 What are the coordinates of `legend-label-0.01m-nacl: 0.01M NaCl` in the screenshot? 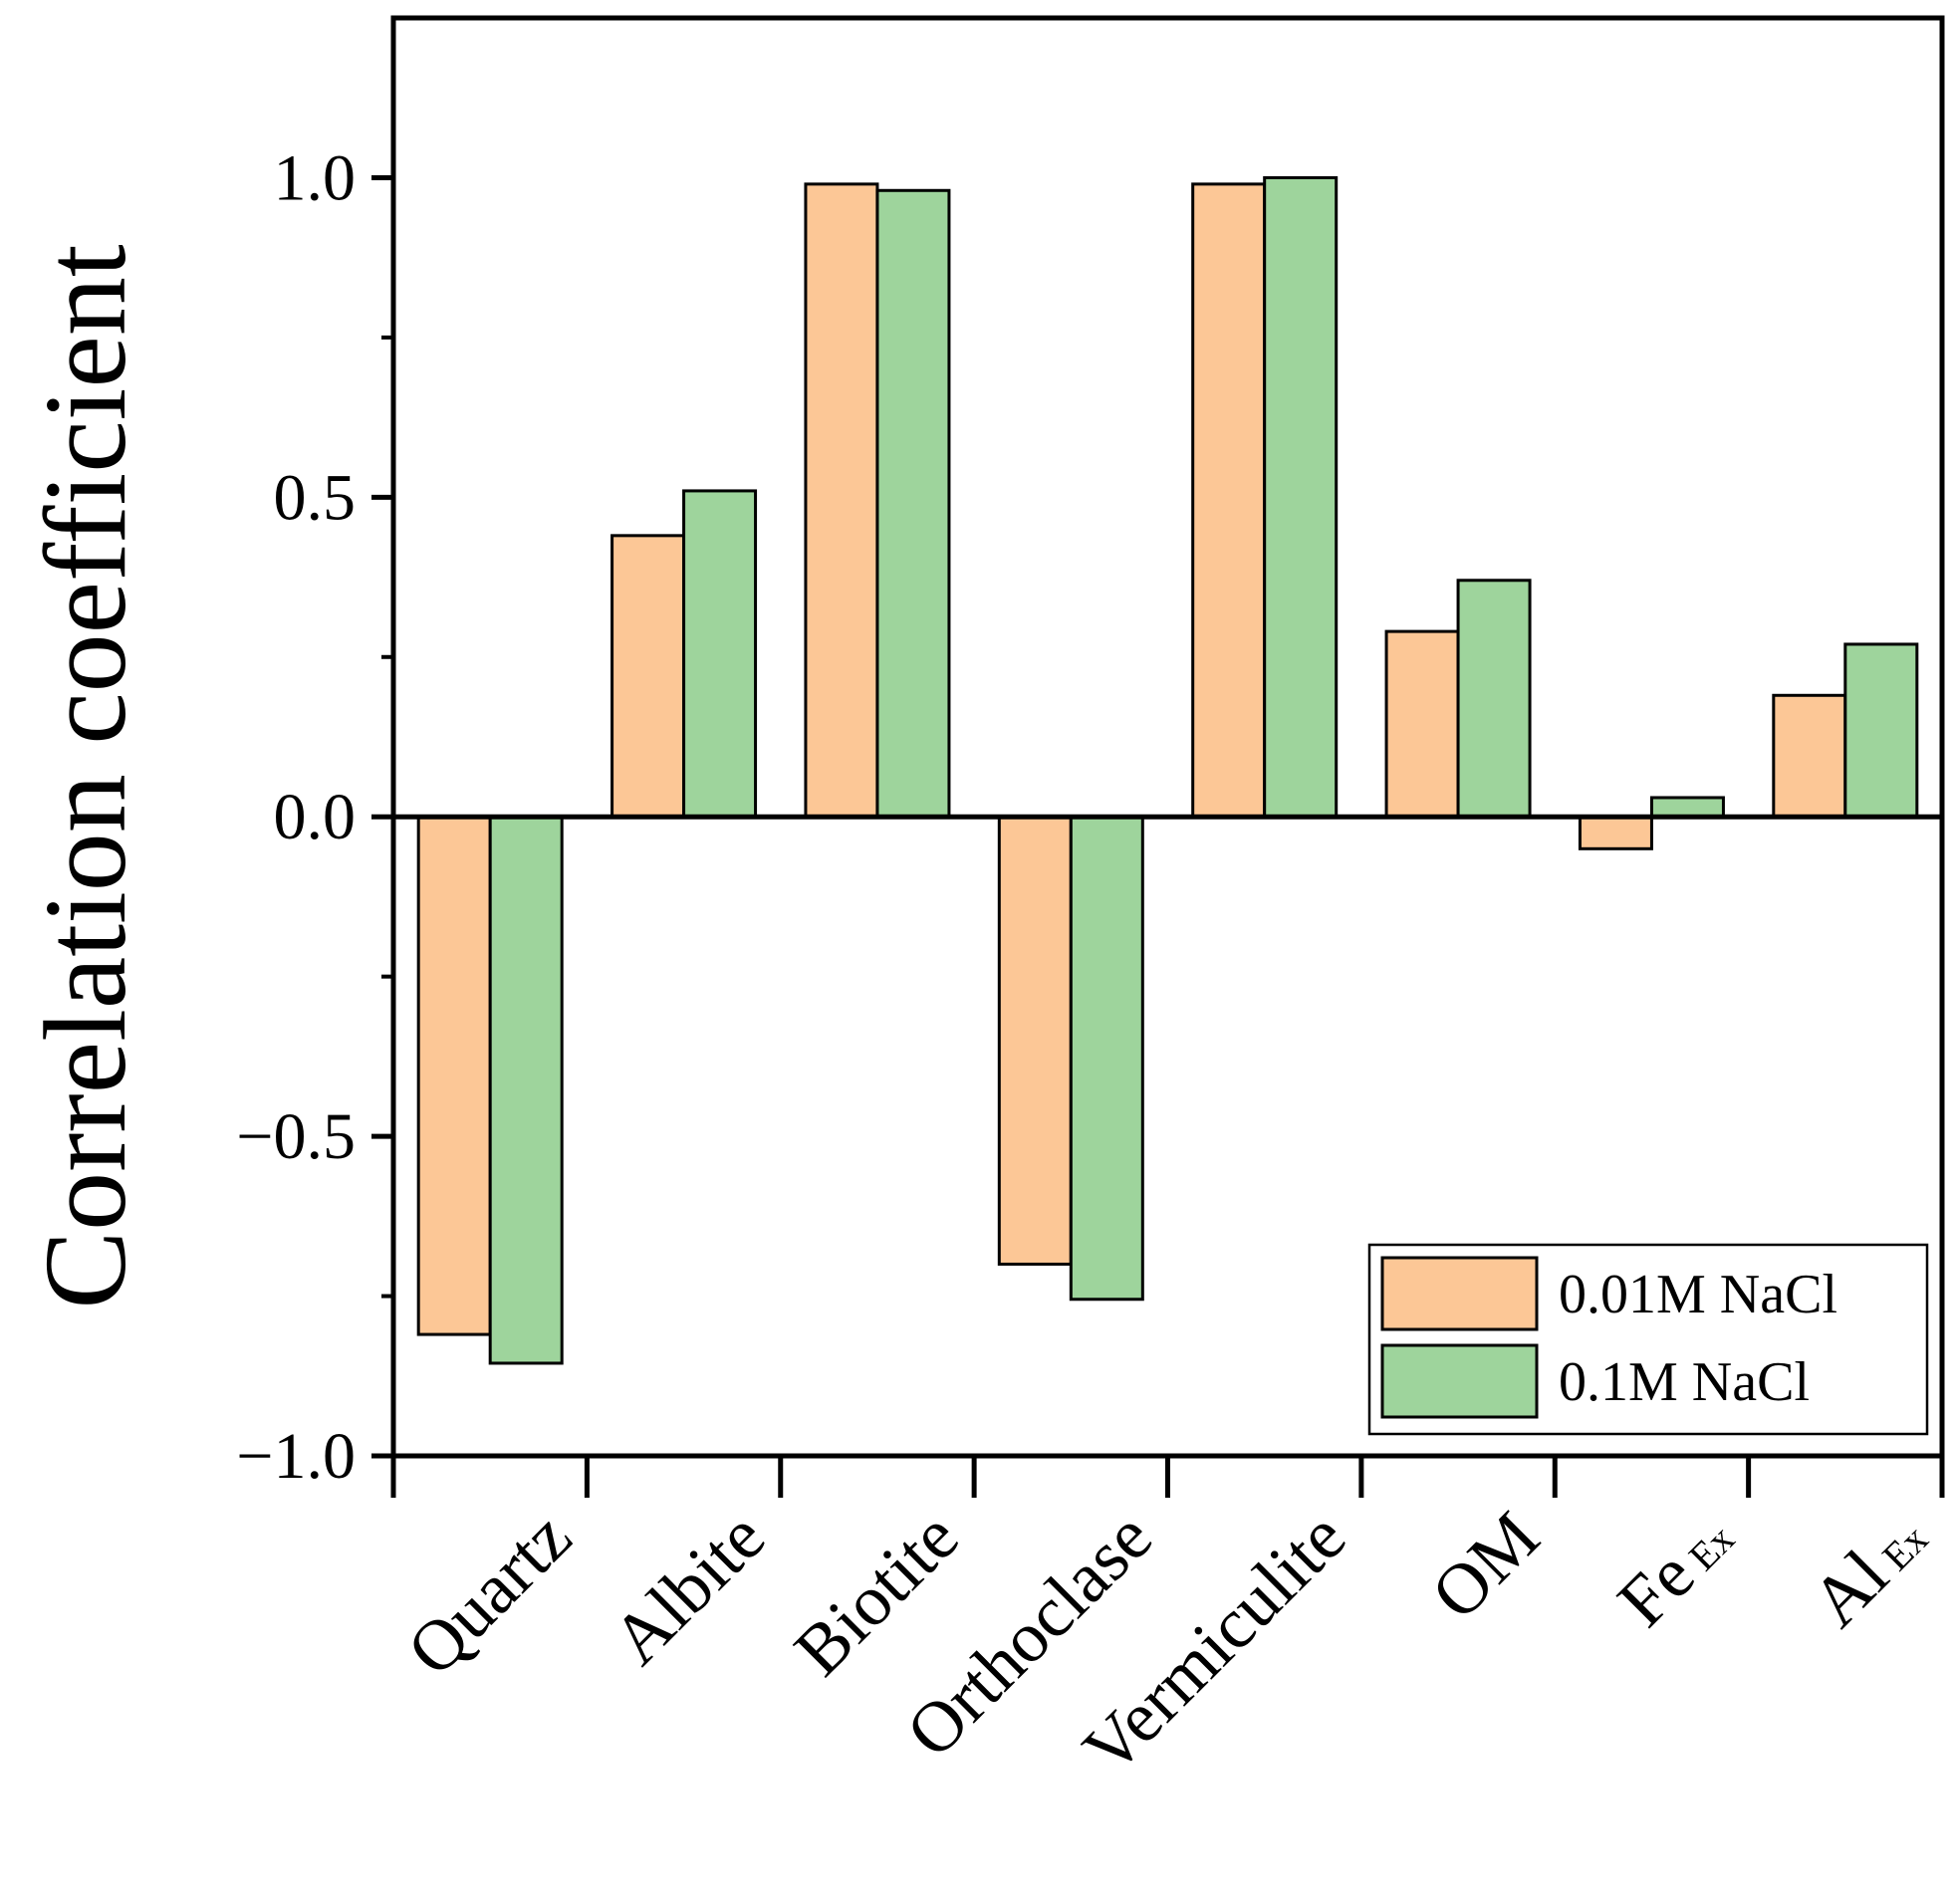 It's located at (1698, 1294).